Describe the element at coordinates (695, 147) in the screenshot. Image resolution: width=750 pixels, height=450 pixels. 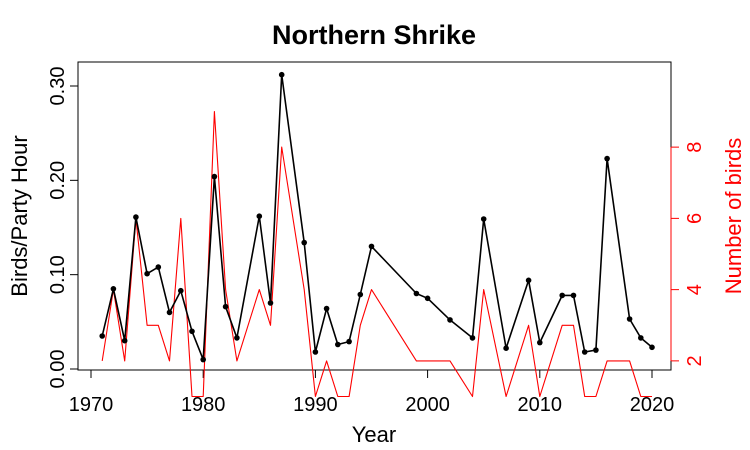
I see `y2-tick-label: 8` at that location.